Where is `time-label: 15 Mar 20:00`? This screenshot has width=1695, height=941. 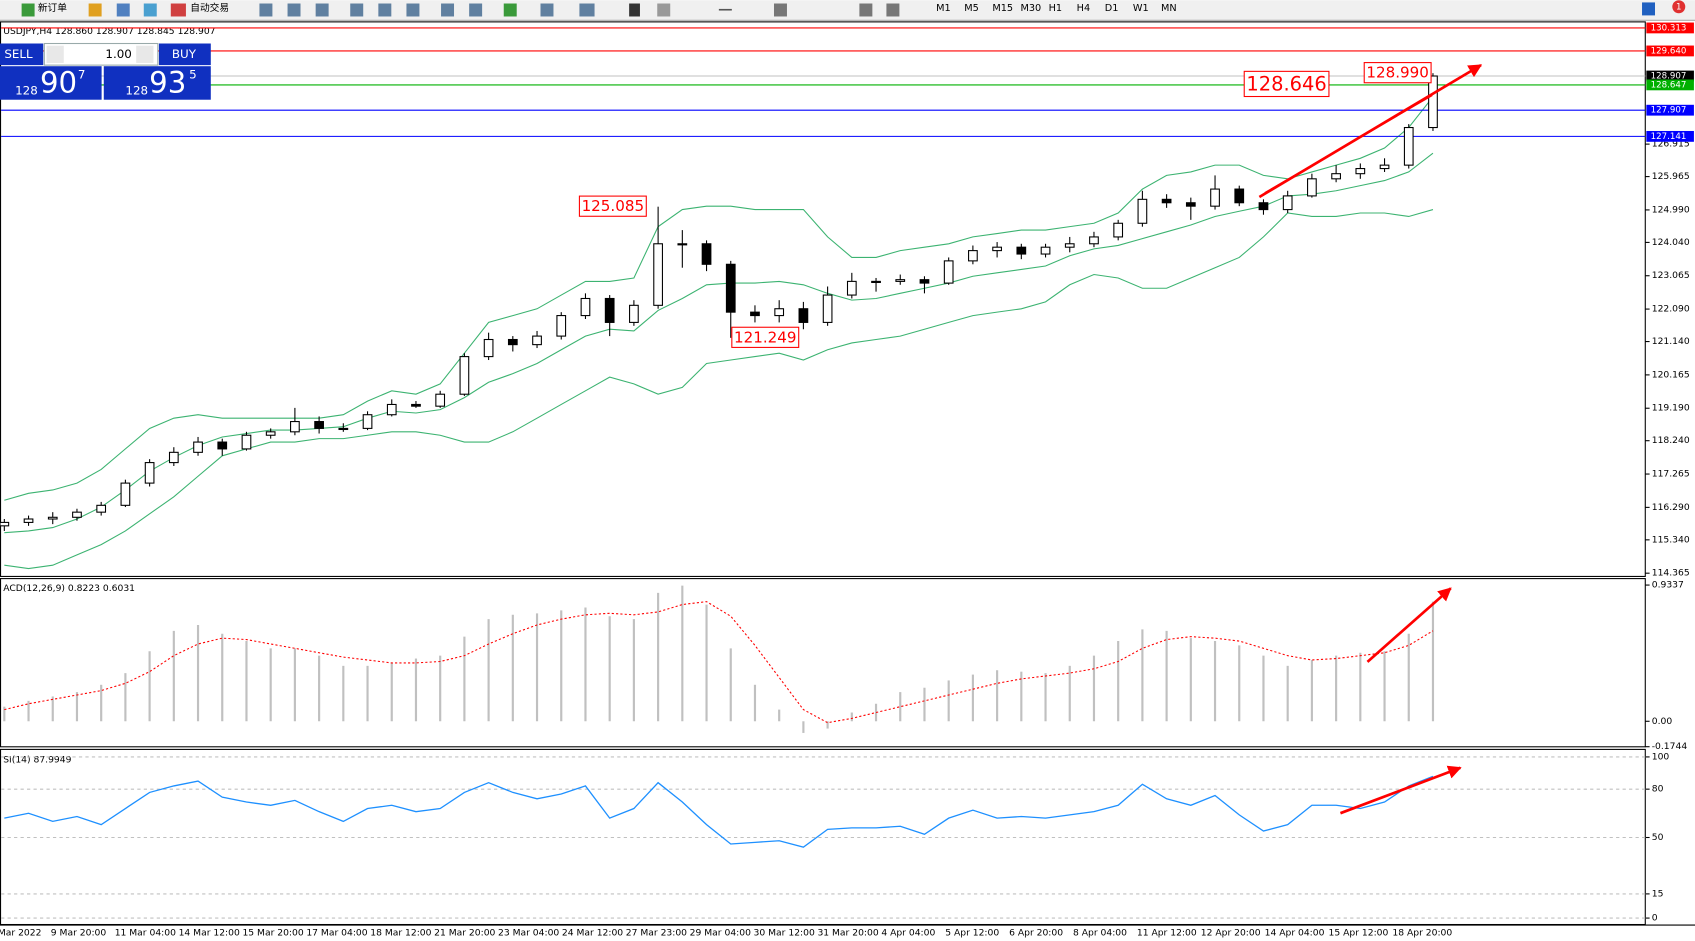 time-label: 15 Mar 20:00 is located at coordinates (272, 933).